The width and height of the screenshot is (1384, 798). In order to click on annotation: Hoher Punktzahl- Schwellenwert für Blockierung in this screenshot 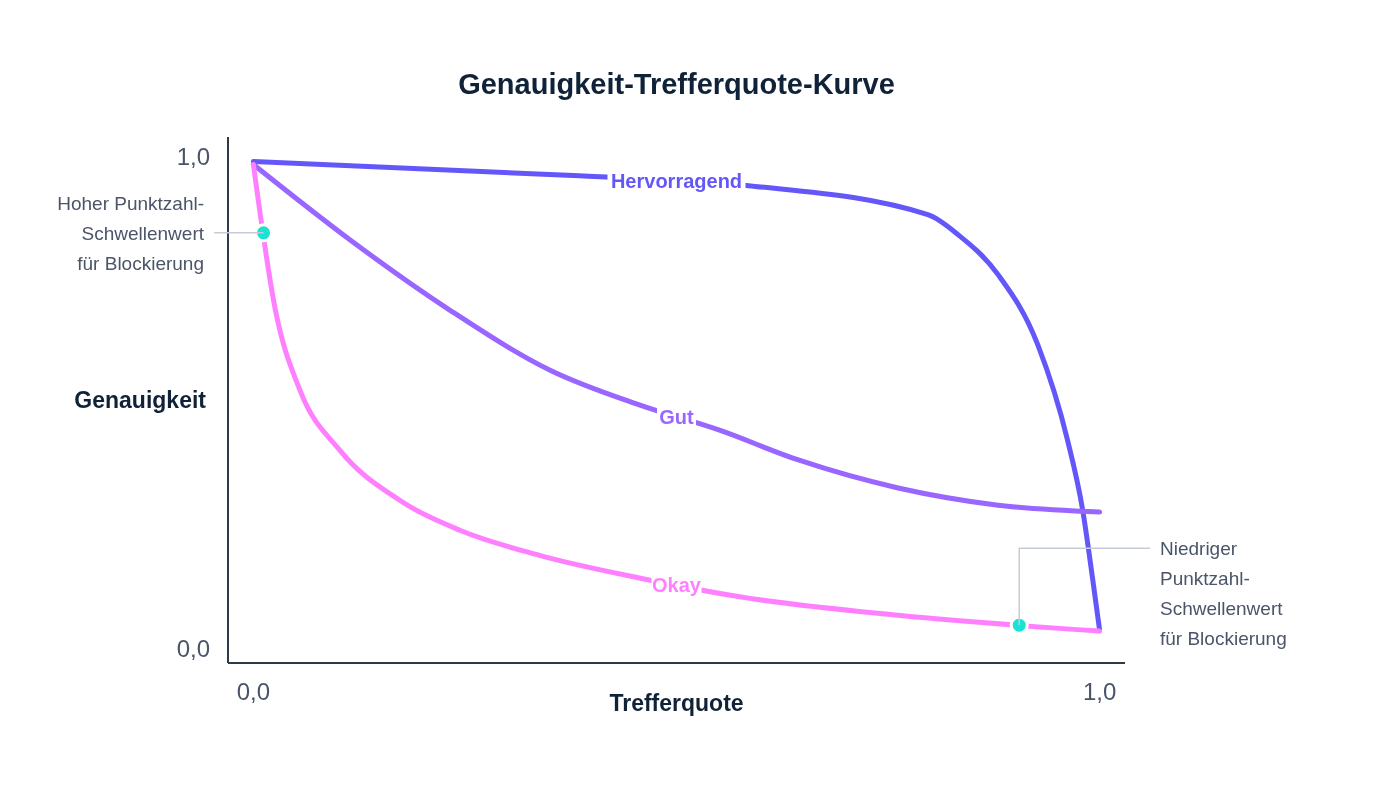, I will do `click(131, 233)`.